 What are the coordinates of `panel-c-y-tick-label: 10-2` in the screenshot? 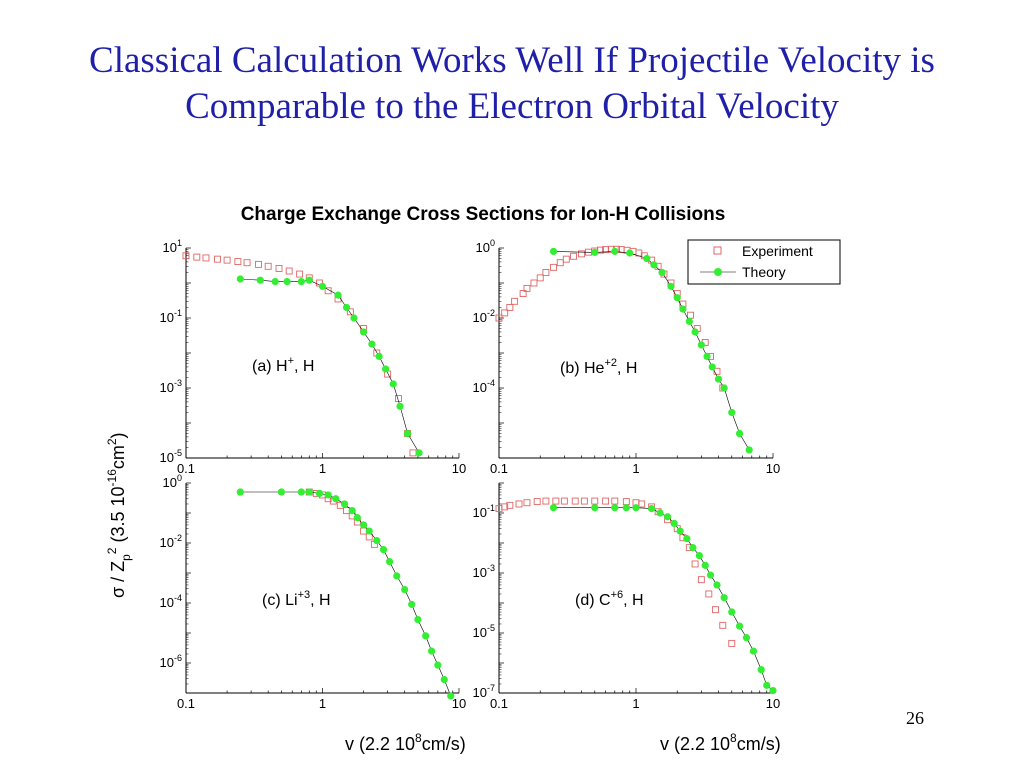 It's located at (171, 541).